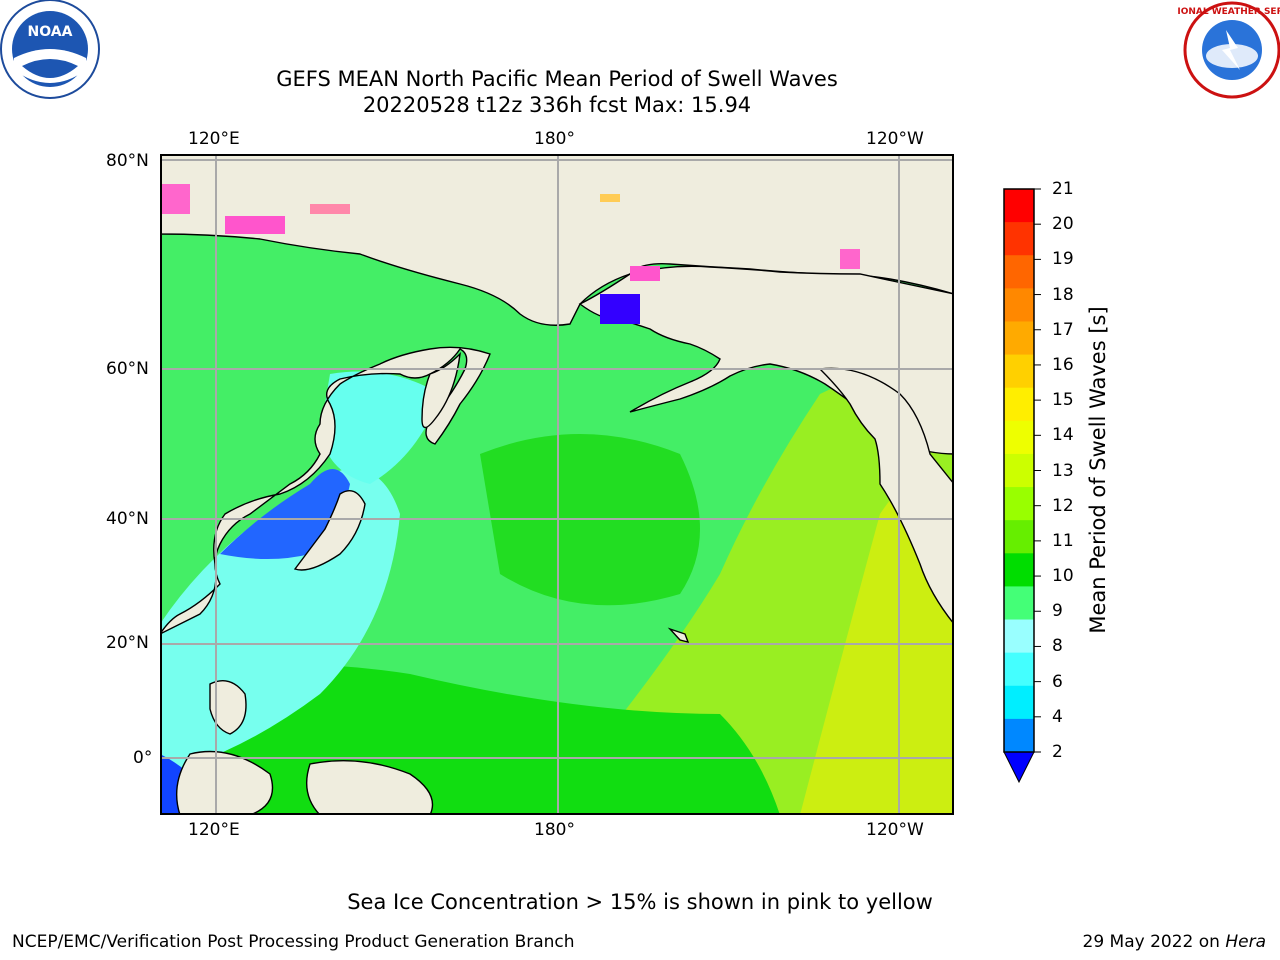  What do you see at coordinates (1063, 435) in the screenshot?
I see `colorbar-tick-label: 14` at bounding box center [1063, 435].